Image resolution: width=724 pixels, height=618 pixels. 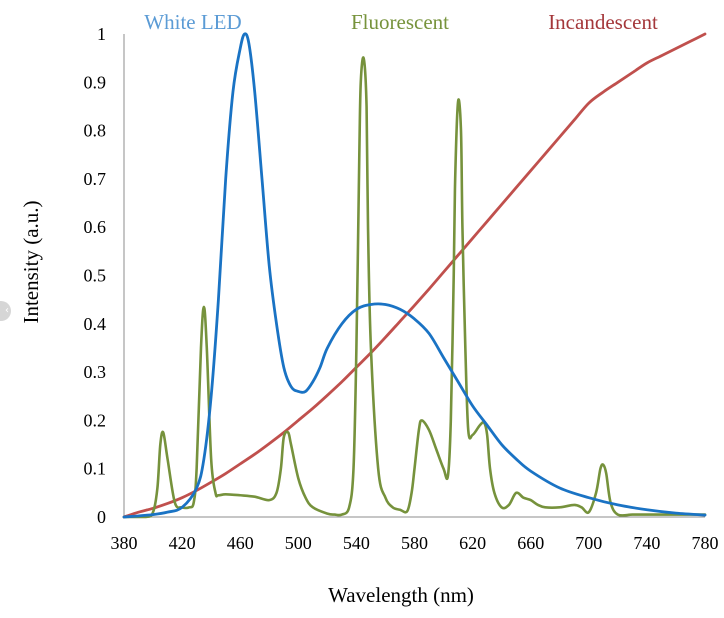 What do you see at coordinates (192, 22) in the screenshot?
I see `legend-white-led: White LED` at bounding box center [192, 22].